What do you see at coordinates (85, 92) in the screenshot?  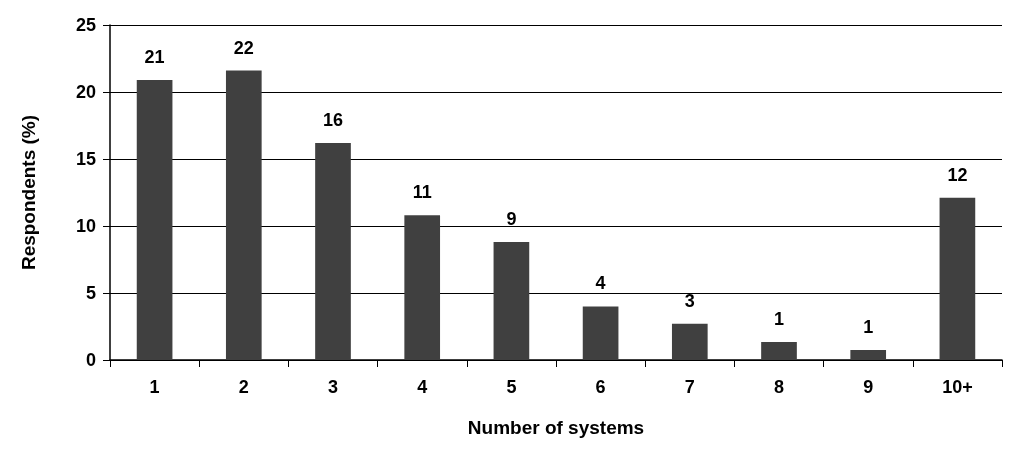 I see `y-tick-label: 20` at bounding box center [85, 92].